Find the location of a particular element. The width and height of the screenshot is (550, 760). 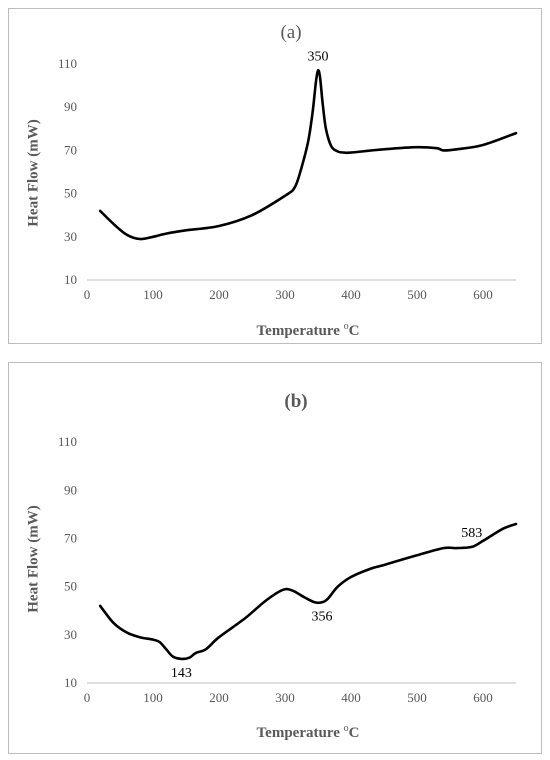

chart-b-ylabel: Heat Flow (mW) is located at coordinates (33, 559).